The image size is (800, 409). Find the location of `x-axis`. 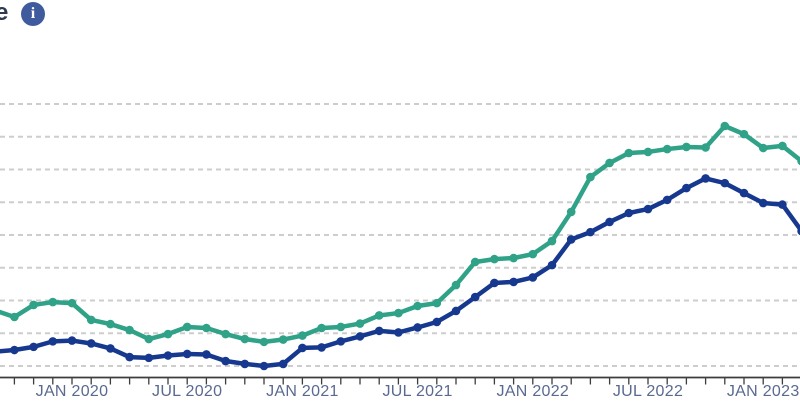

x-axis is located at coordinates (400, 380).